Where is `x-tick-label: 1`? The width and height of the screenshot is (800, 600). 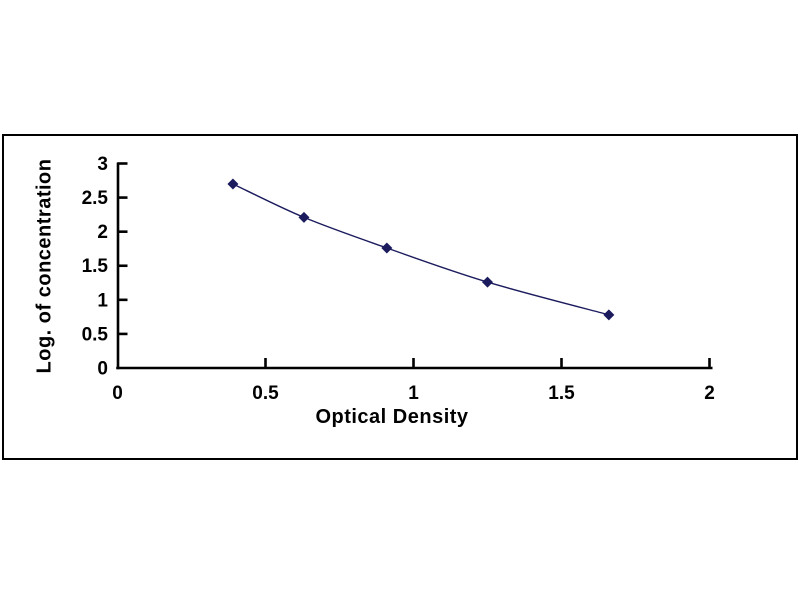
x-tick-label: 1 is located at coordinates (413, 393).